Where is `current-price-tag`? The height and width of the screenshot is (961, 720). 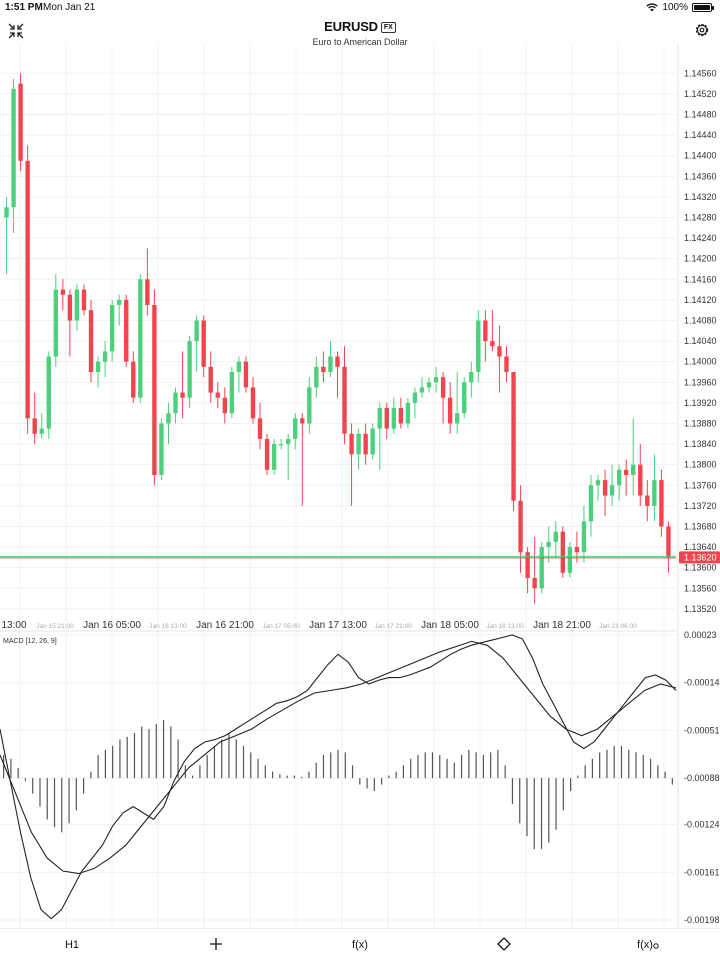 current-price-tag is located at coordinates (699, 557).